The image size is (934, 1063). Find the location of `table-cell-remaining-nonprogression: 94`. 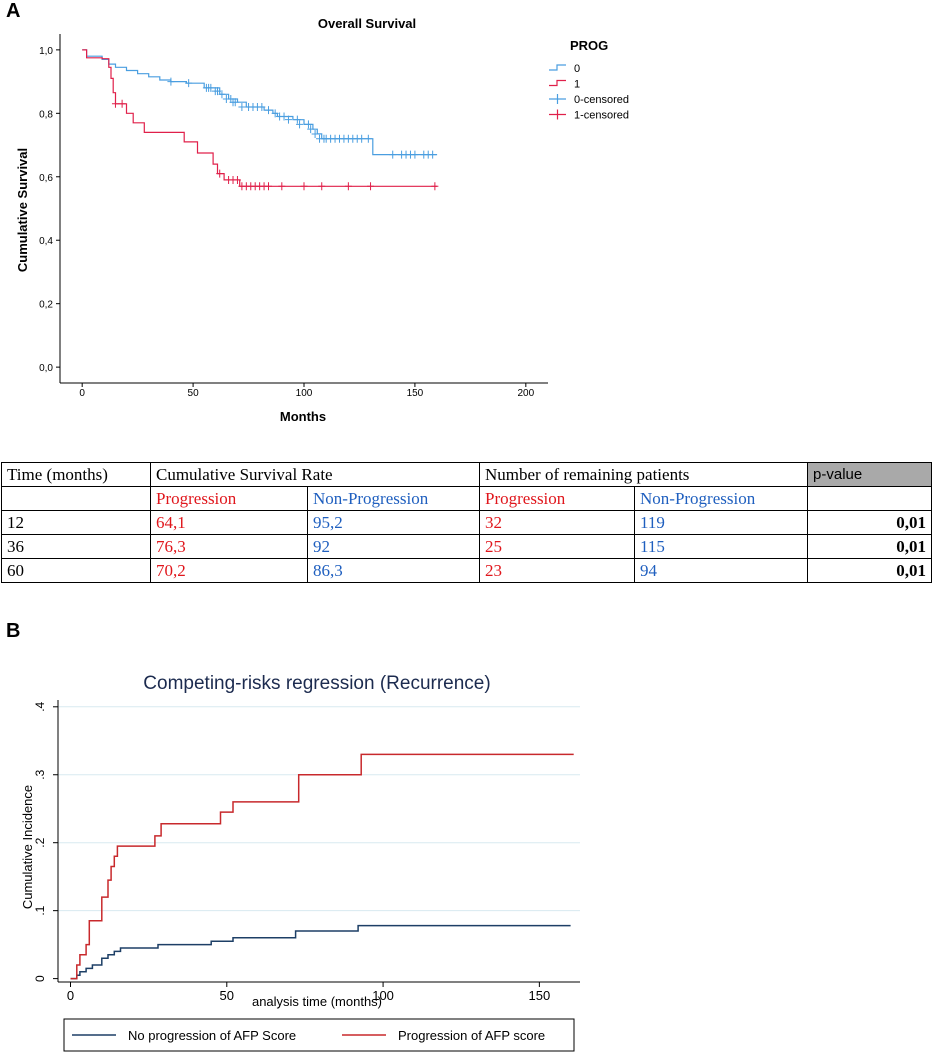

table-cell-remaining-nonprogression: 94 is located at coordinates (721, 570).